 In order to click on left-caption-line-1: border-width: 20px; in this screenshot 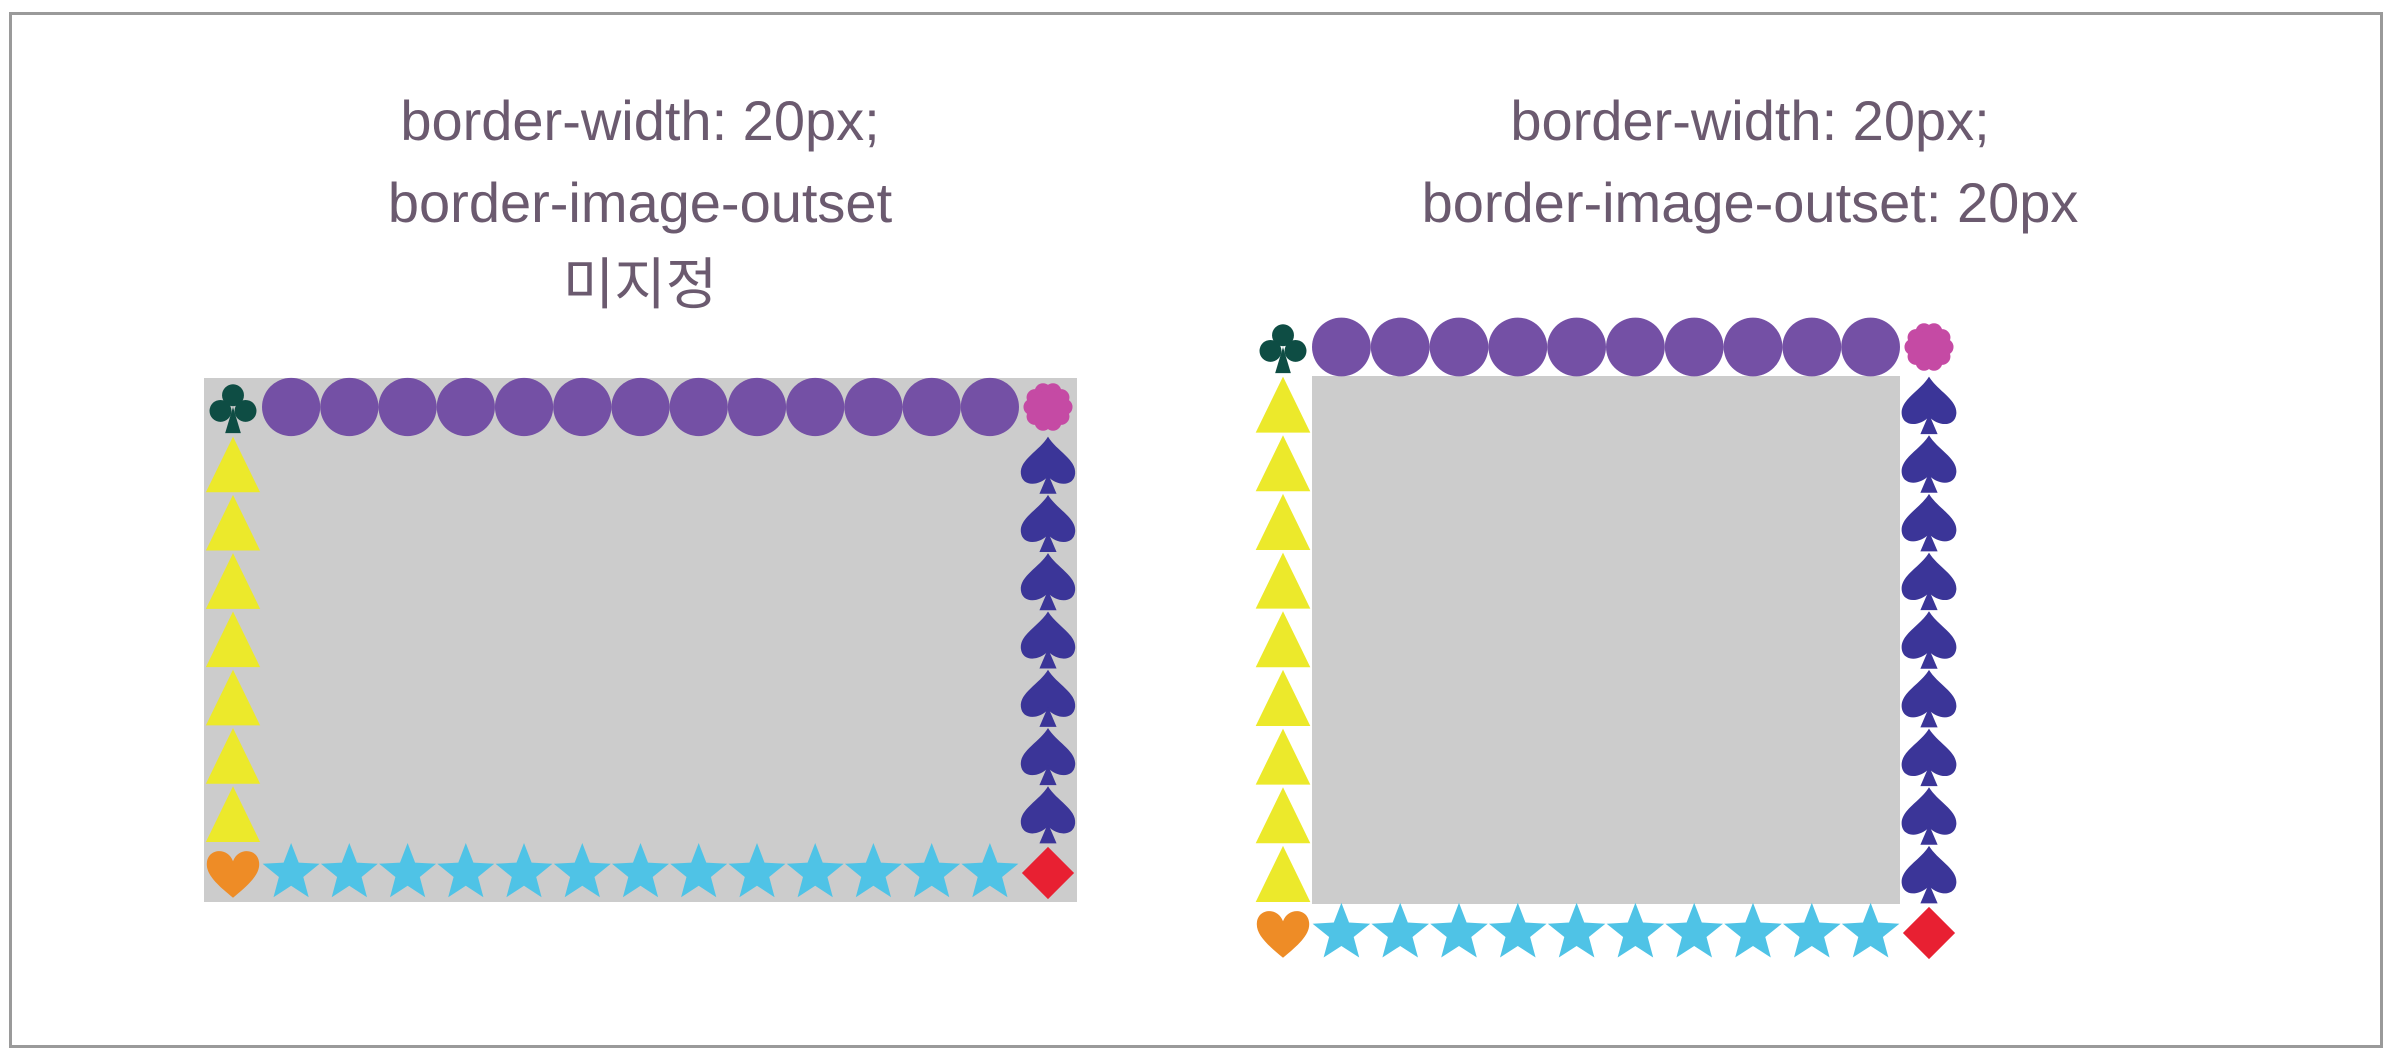, I will do `click(640, 120)`.